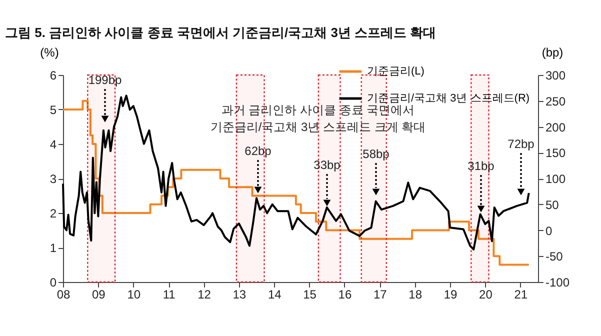 The height and width of the screenshot is (336, 601). What do you see at coordinates (258, 151) in the screenshot?
I see `annotation: 62bp` at bounding box center [258, 151].